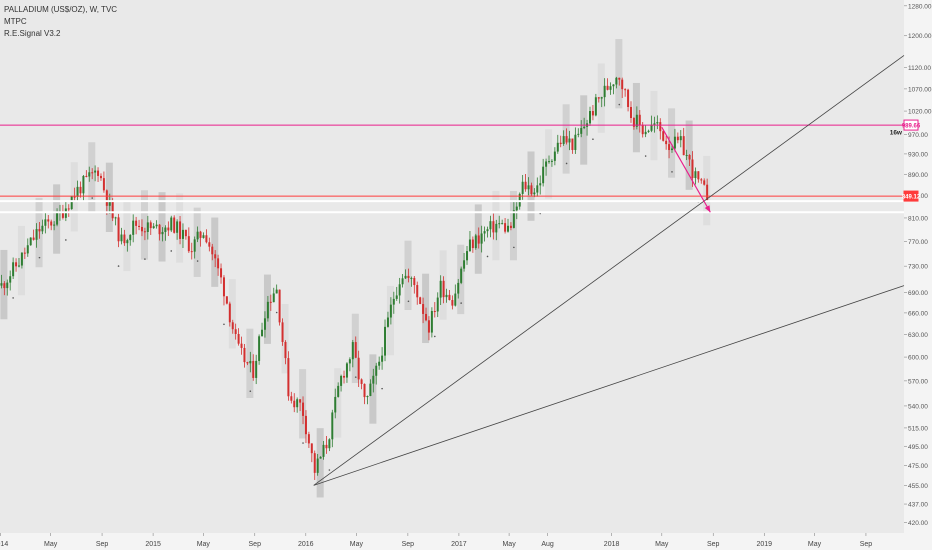 The height and width of the screenshot is (555, 932). What do you see at coordinates (612, 544) in the screenshot?
I see `time-tick-label: 2018` at bounding box center [612, 544].